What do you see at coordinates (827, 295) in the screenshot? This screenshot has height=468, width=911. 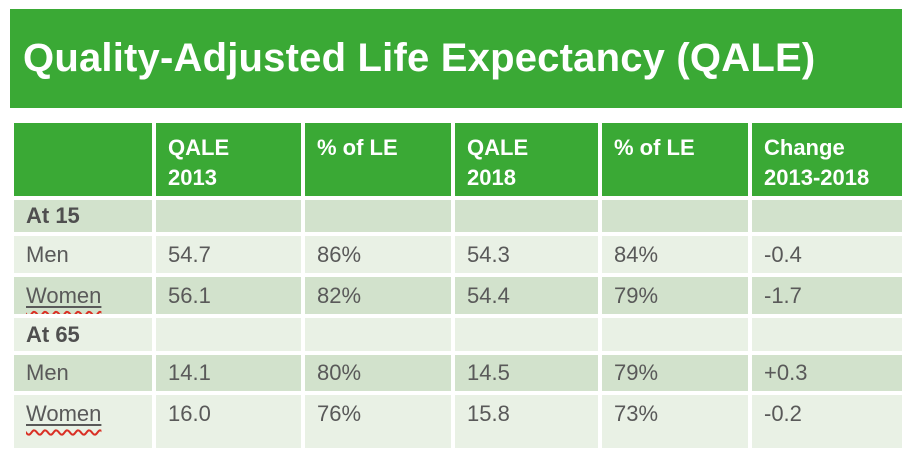 I see `cell-value: -1.7` at bounding box center [827, 295].